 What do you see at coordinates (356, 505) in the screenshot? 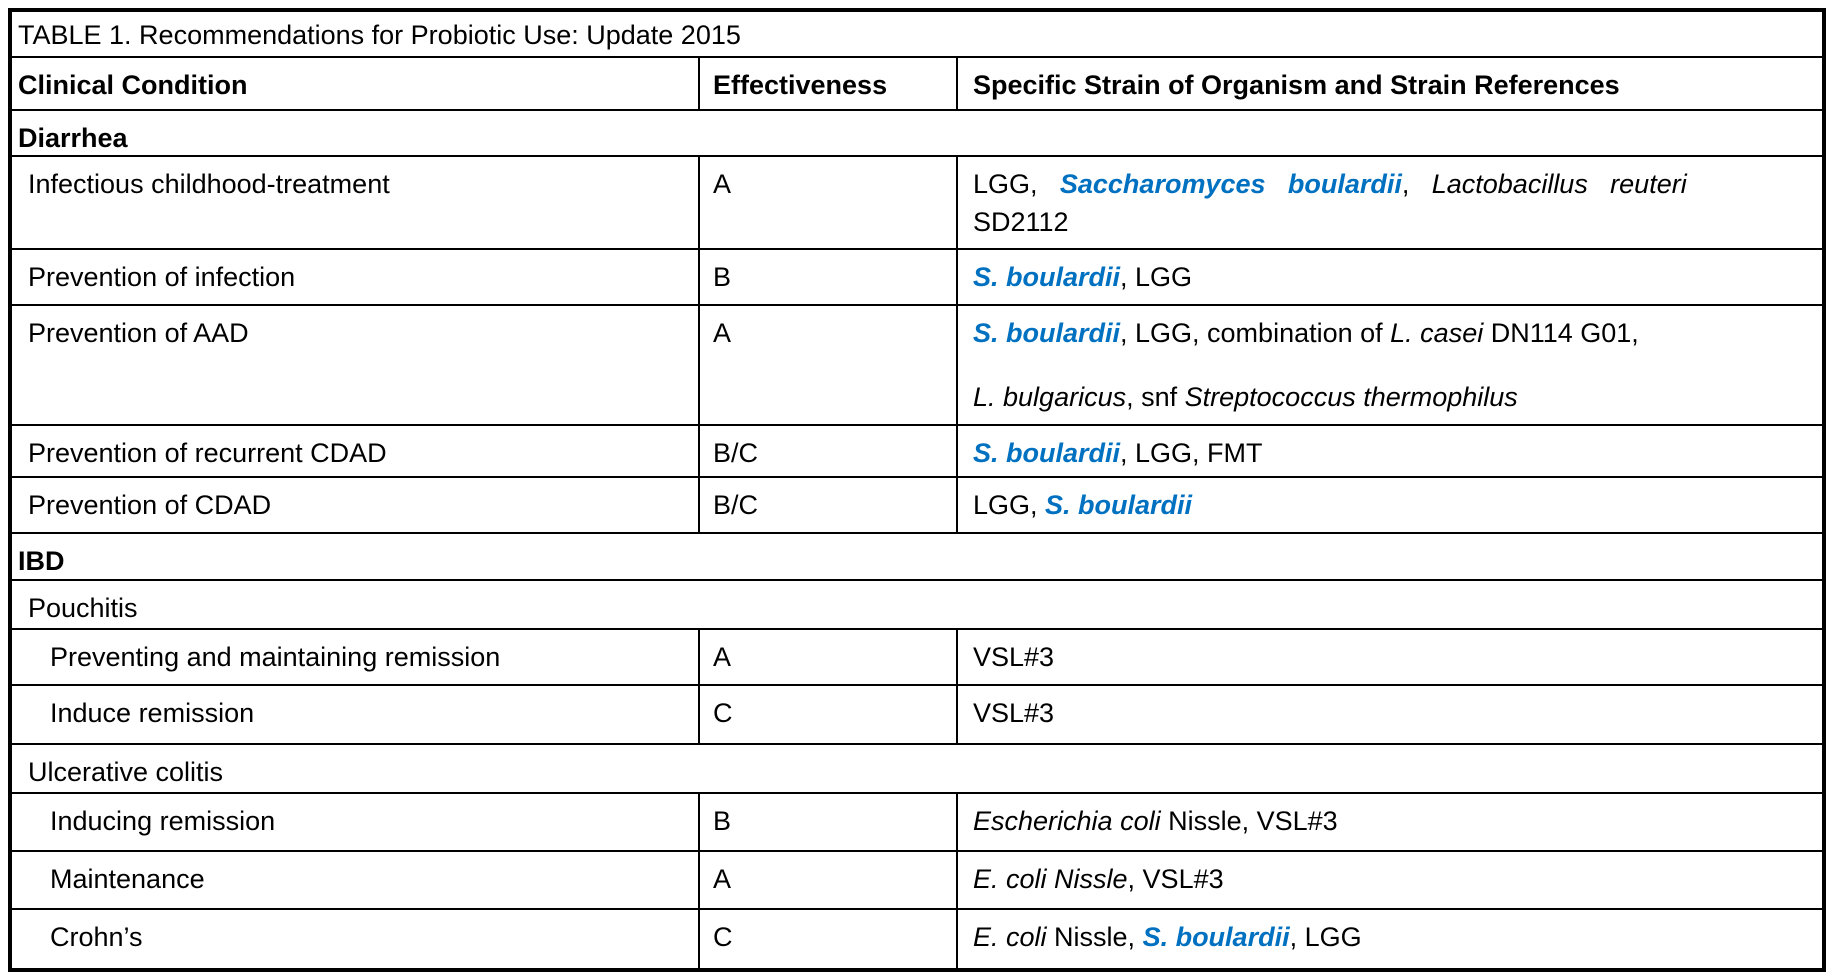
I see `condition-cell: Prevention of CDAD` at bounding box center [356, 505].